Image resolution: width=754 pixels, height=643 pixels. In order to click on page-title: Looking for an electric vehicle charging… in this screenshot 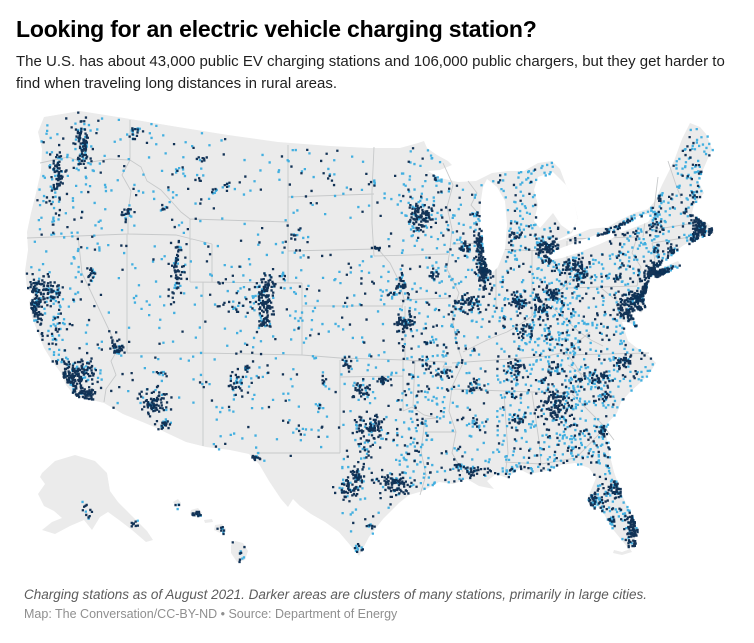, I will do `click(276, 29)`.